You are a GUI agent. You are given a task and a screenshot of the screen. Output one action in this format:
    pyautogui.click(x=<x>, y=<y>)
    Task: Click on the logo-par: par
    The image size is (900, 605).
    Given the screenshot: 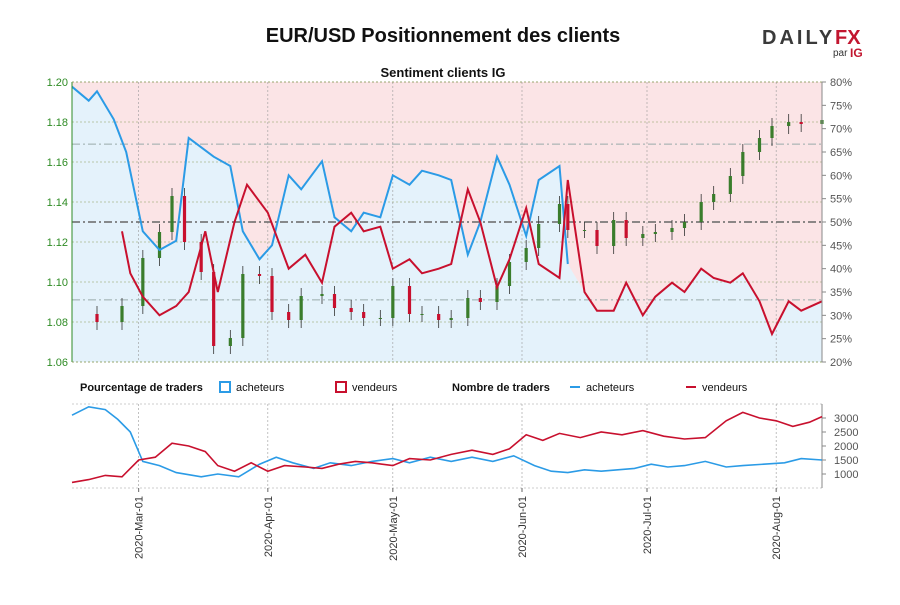 What is the action you would take?
    pyautogui.click(x=840, y=53)
    